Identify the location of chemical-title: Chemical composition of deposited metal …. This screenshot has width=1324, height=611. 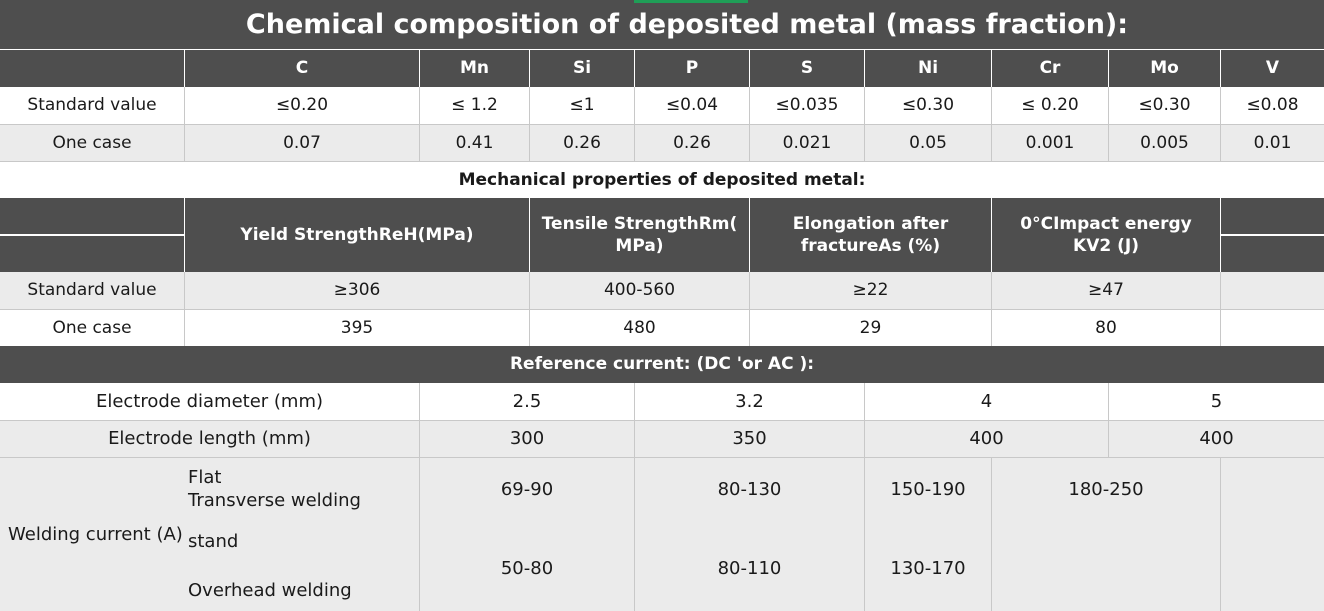
(662, 24).